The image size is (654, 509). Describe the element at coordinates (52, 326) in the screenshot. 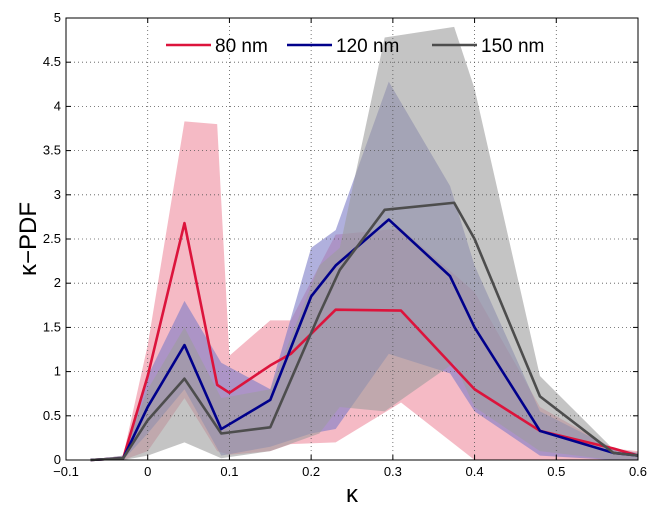

I see `y-tick-label-3: 1.5` at that location.